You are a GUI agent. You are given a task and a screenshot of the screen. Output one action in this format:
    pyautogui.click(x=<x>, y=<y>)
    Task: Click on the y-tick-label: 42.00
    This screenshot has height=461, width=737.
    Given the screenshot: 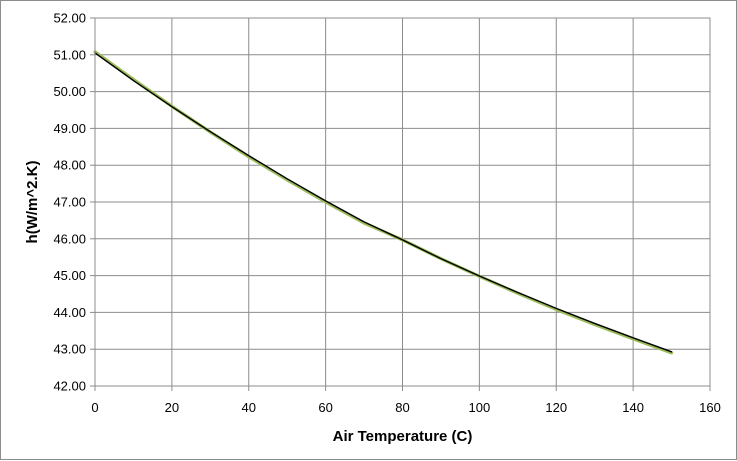 What is the action you would take?
    pyautogui.click(x=69, y=386)
    